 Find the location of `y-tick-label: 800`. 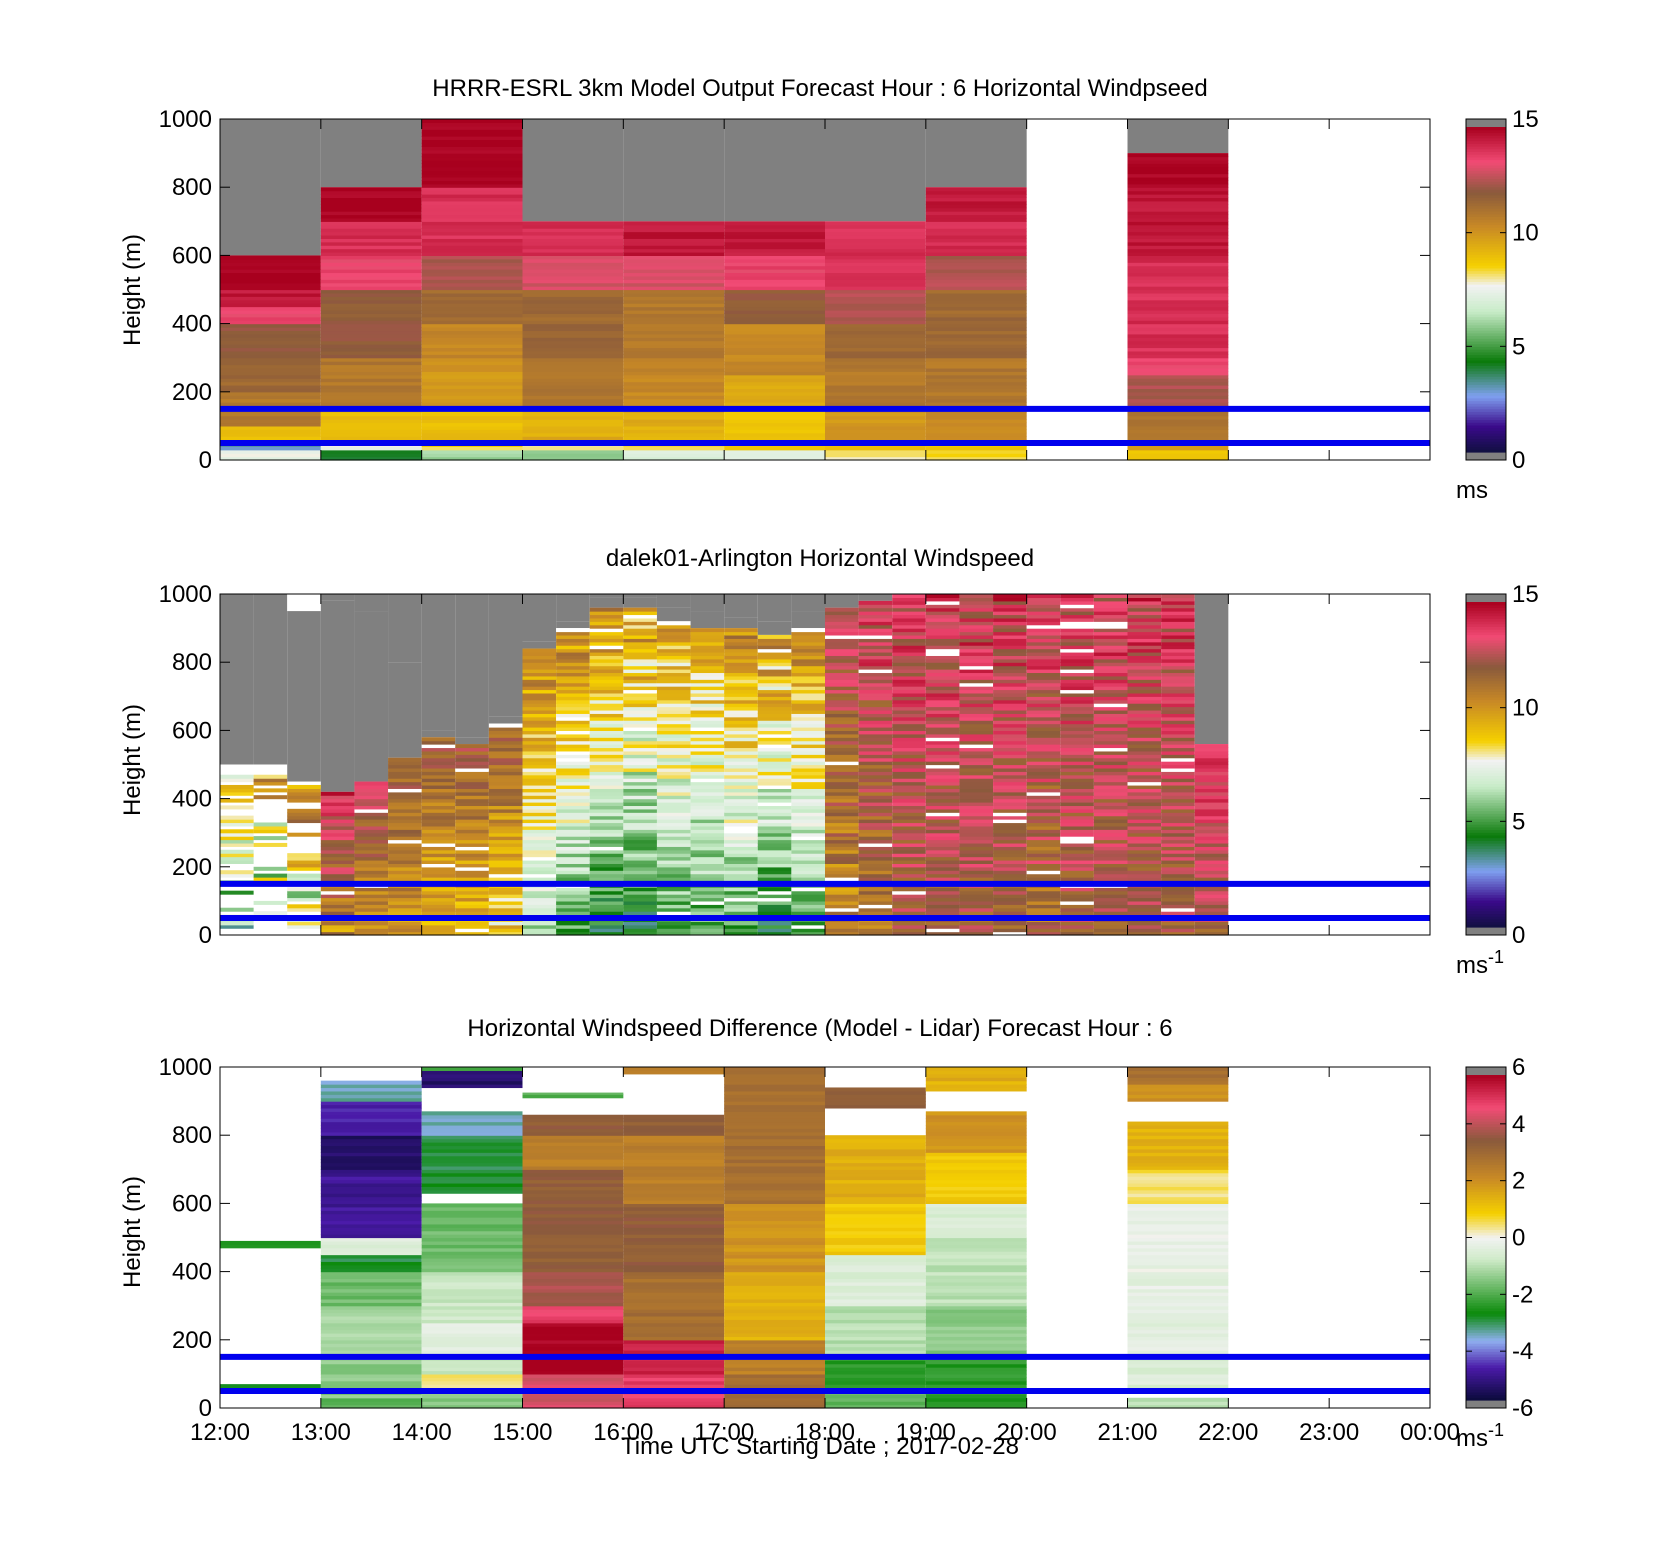

y-tick-label: 800 is located at coordinates (192, 662).